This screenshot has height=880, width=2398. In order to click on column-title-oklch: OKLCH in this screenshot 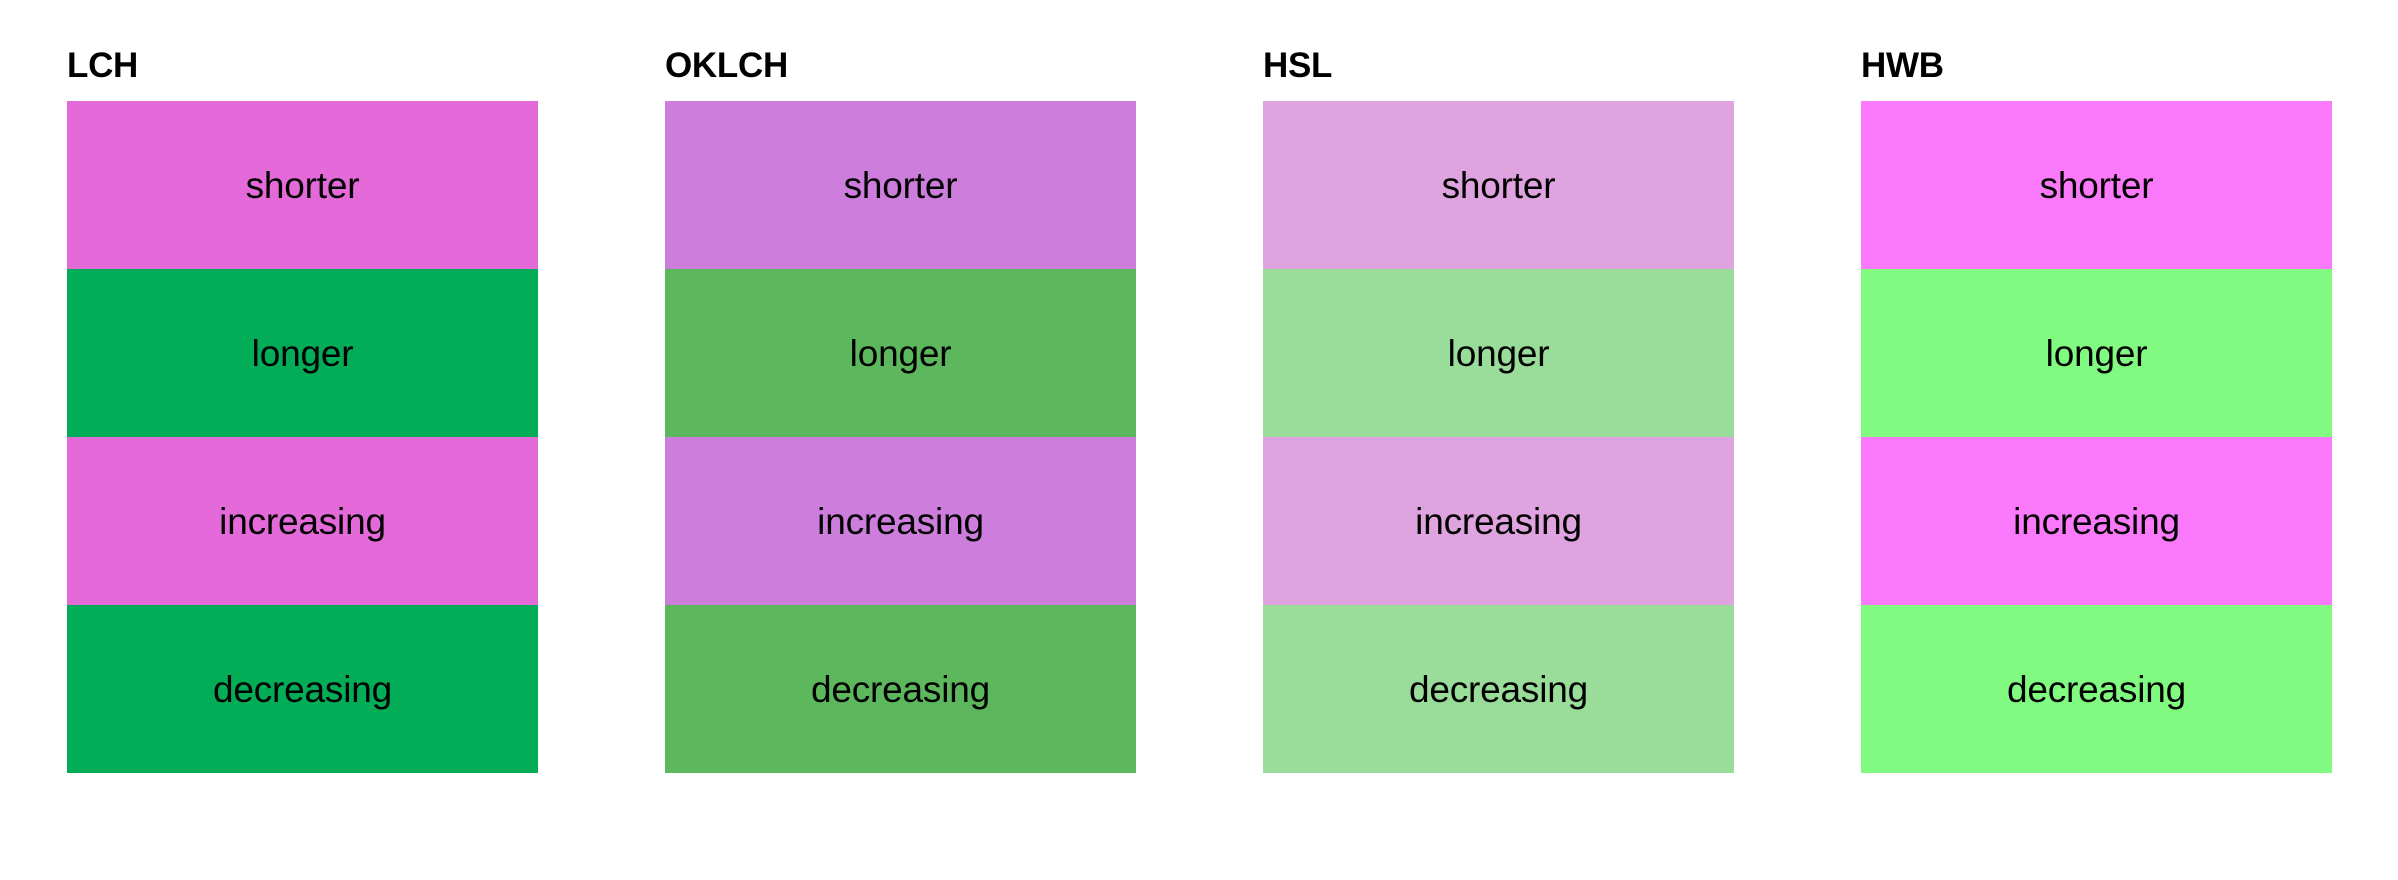, I will do `click(726, 65)`.